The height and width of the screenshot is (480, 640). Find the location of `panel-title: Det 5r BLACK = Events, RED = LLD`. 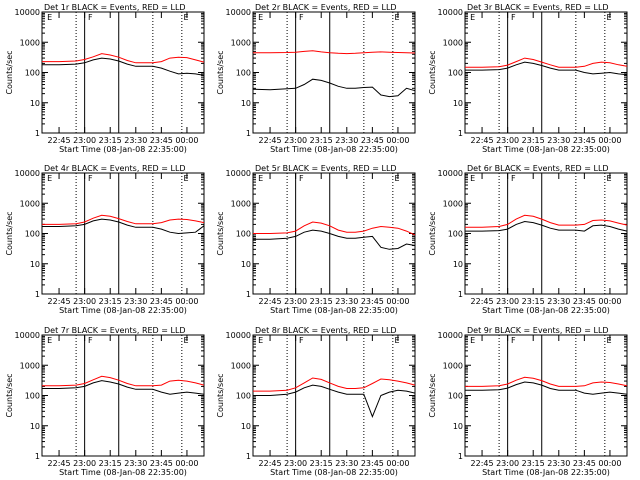

panel-title: Det 5r BLACK = Events, RED = LLD is located at coordinates (326, 168).